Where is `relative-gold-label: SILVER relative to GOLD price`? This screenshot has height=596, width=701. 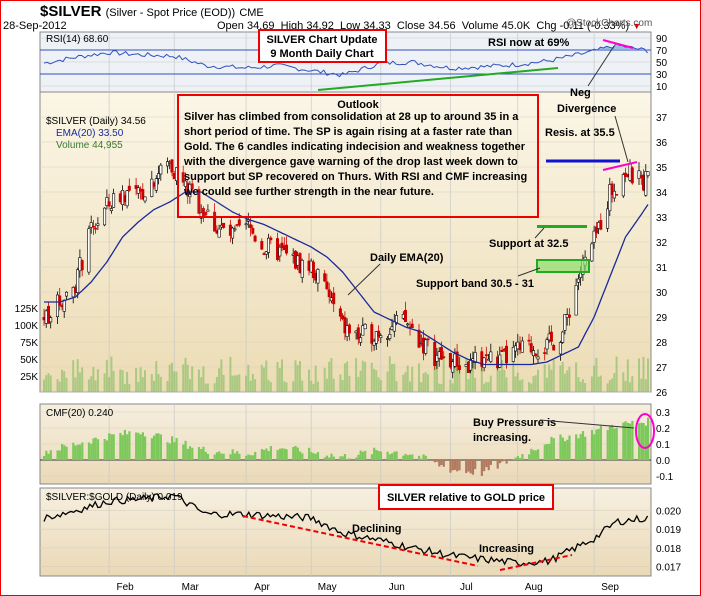 relative-gold-label: SILVER relative to GOLD price is located at coordinates (466, 498).